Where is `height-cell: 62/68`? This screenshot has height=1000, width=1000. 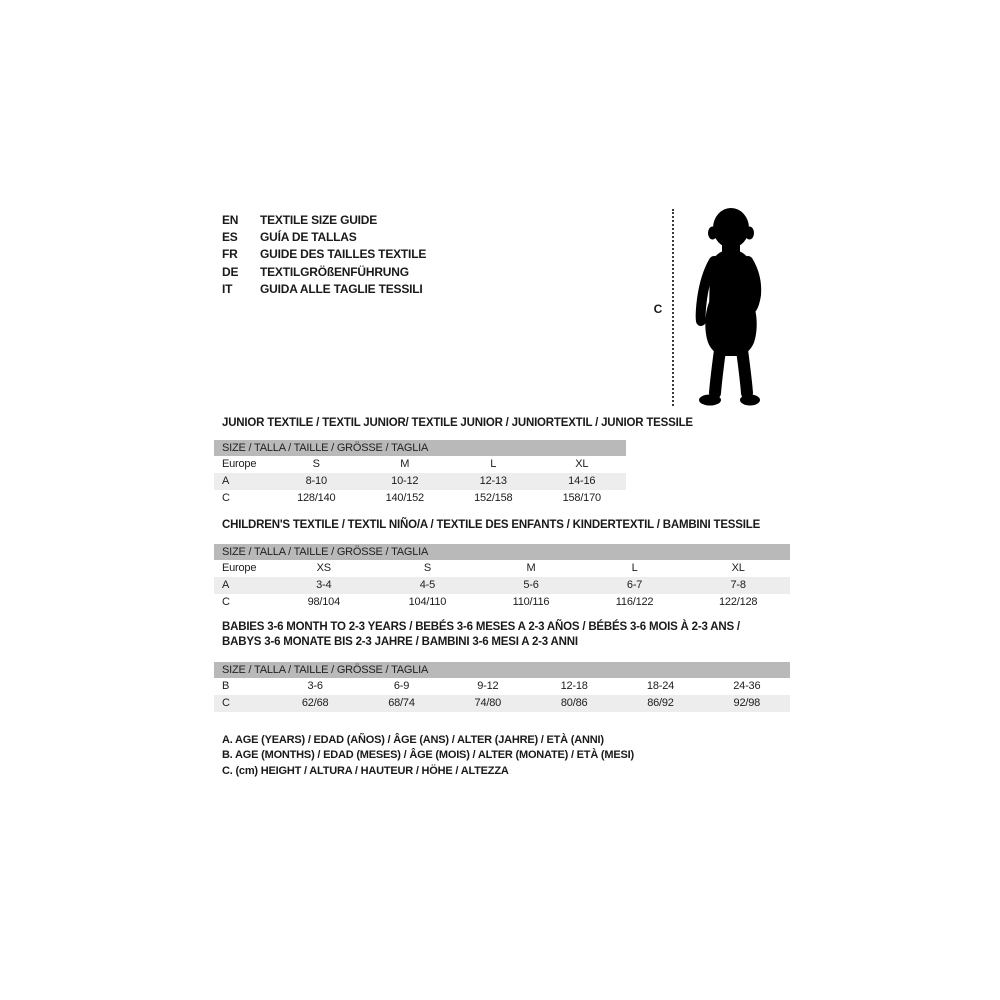 height-cell: 62/68 is located at coordinates (315, 703).